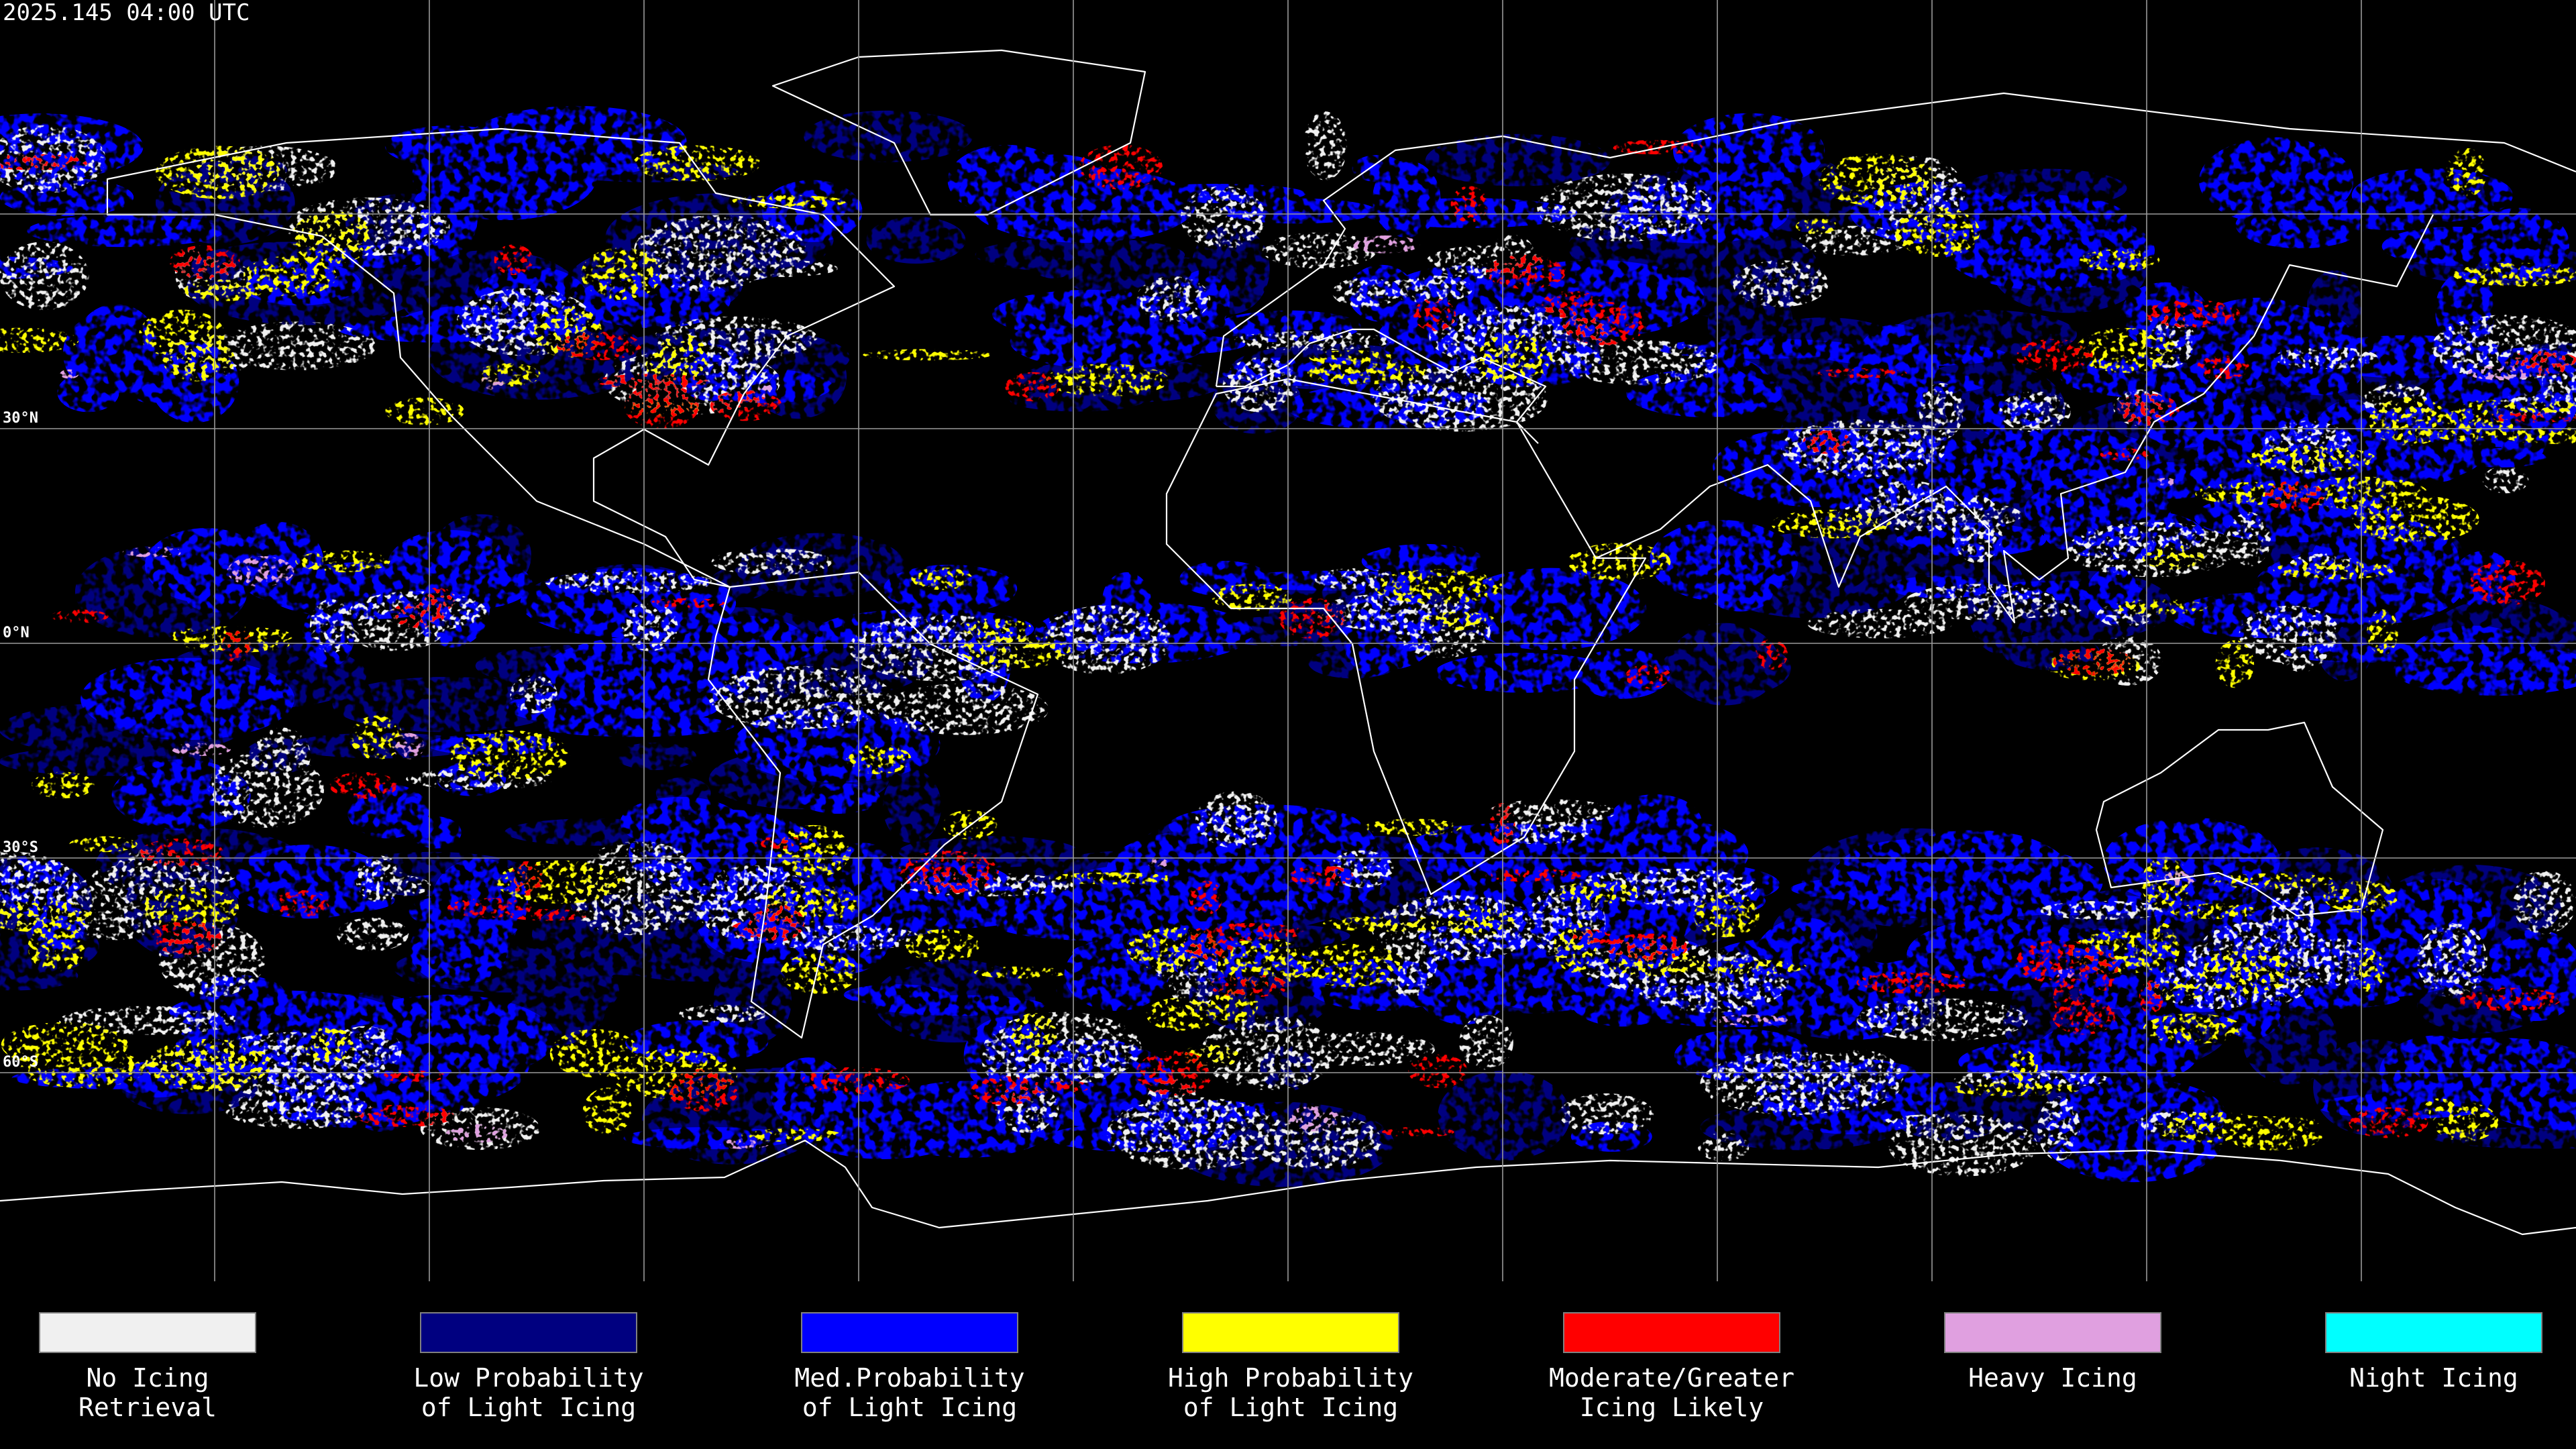 The height and width of the screenshot is (1449, 2576). I want to click on lat-label: 60°S, so click(20, 1062).